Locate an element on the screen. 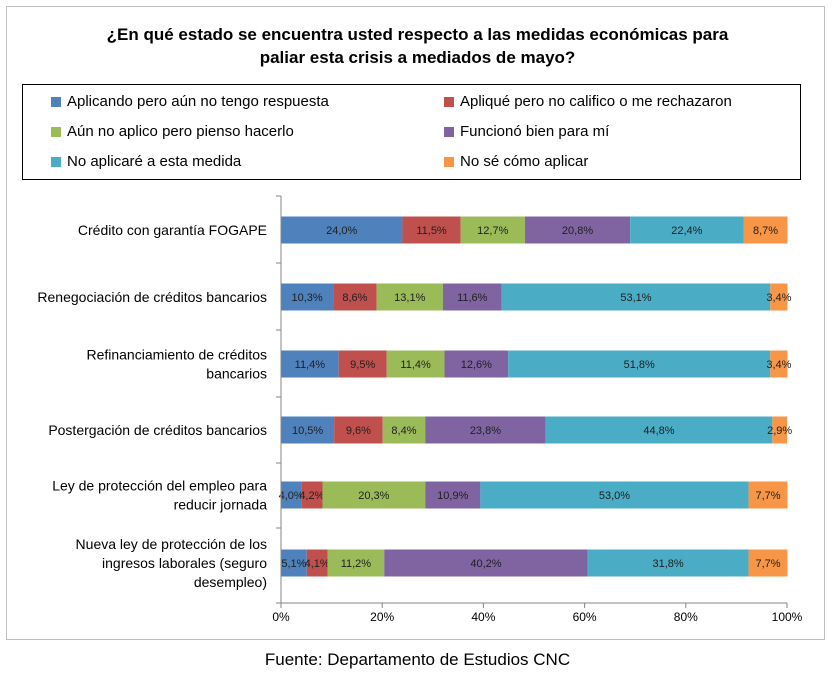 This screenshot has height=691, width=835. category-label-line: Renegociación de créditos bancarios is located at coordinates (152, 297).